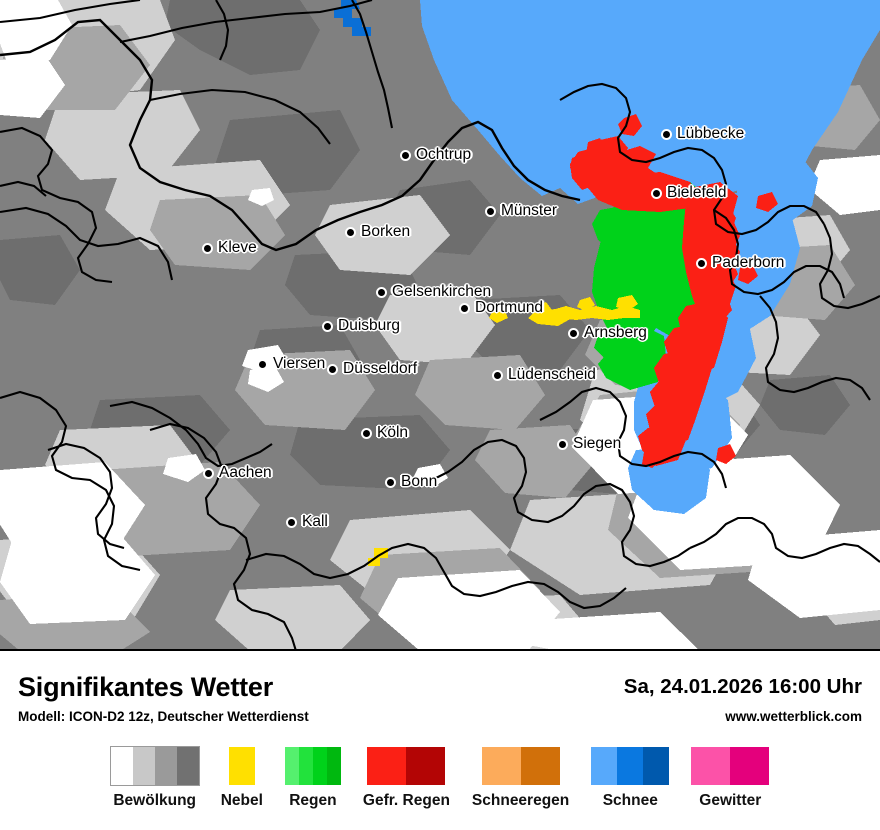 The height and width of the screenshot is (830, 880). Describe the element at coordinates (520, 800) in the screenshot. I see `legend-label: Schneeregen` at that location.